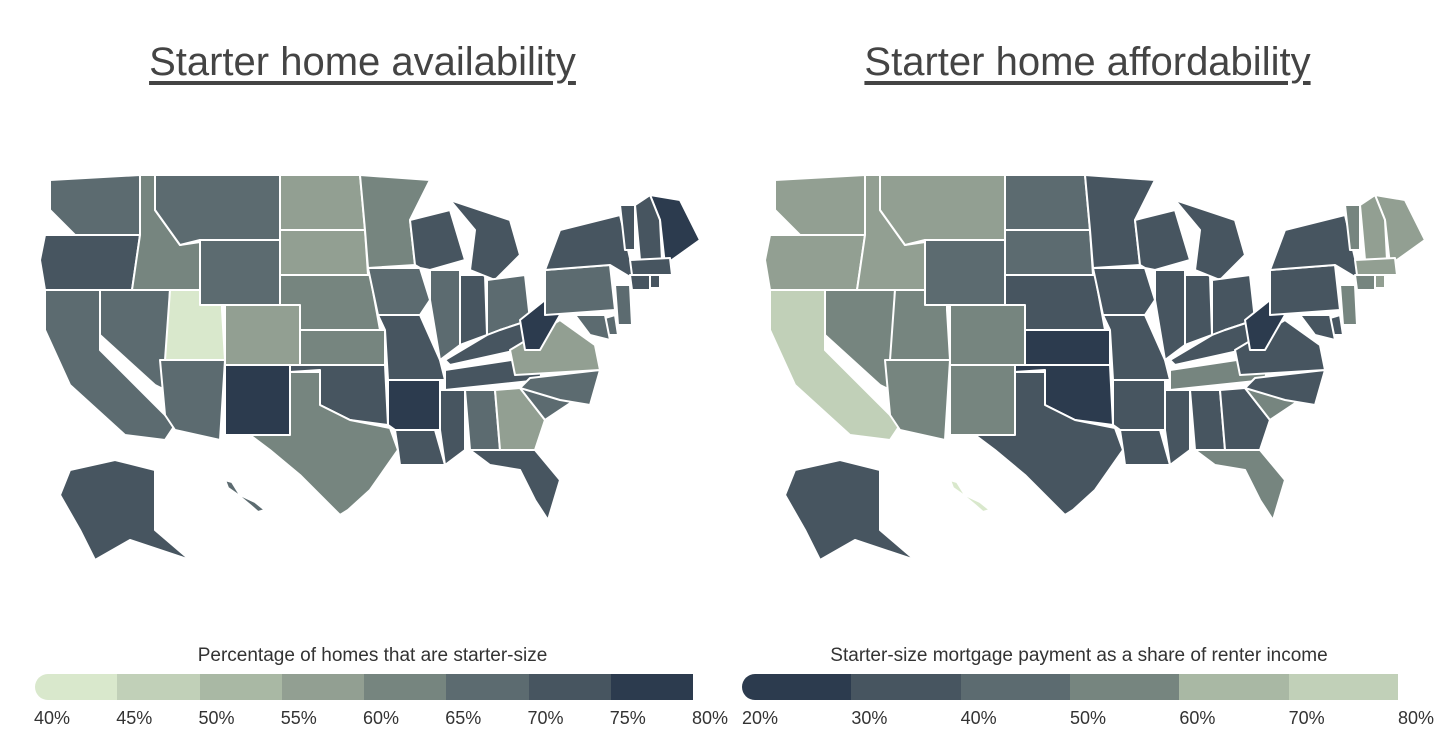 Image resolution: width=1450 pixels, height=750 pixels. What do you see at coordinates (978, 718) in the screenshot?
I see `affordability-legend-tick: 40%` at bounding box center [978, 718].